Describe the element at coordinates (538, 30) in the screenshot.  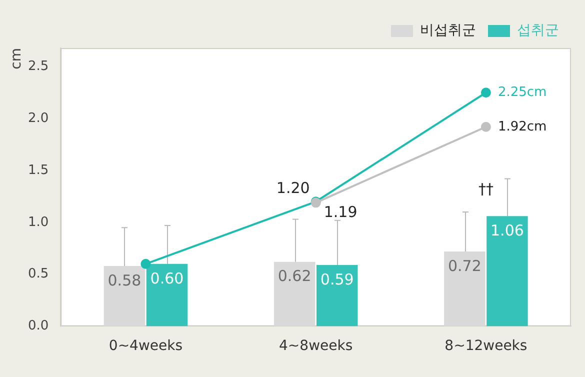
I see `legend-label: 섭취군` at that location.